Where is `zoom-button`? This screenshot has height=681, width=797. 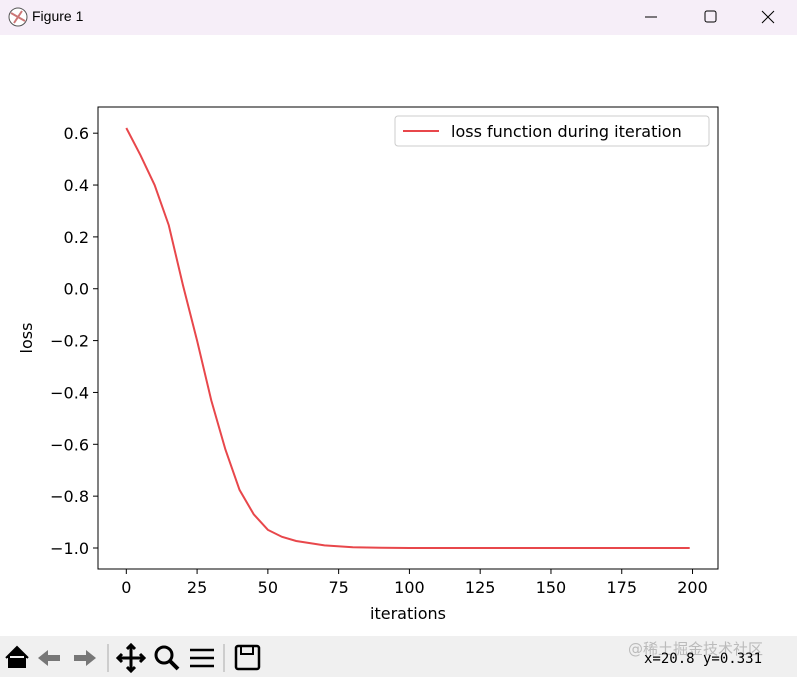 zoom-button is located at coordinates (164, 655).